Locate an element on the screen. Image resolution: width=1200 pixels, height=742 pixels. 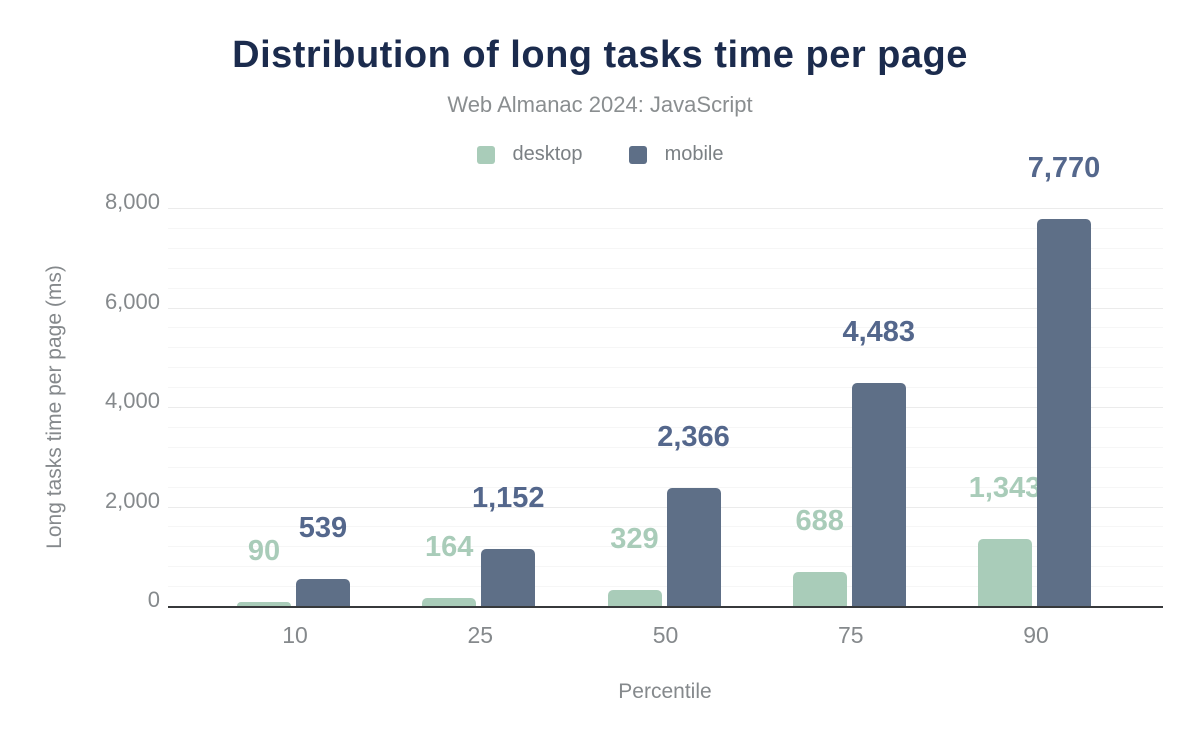
bar-label-mobile-p75: 4,483 is located at coordinates (879, 331).